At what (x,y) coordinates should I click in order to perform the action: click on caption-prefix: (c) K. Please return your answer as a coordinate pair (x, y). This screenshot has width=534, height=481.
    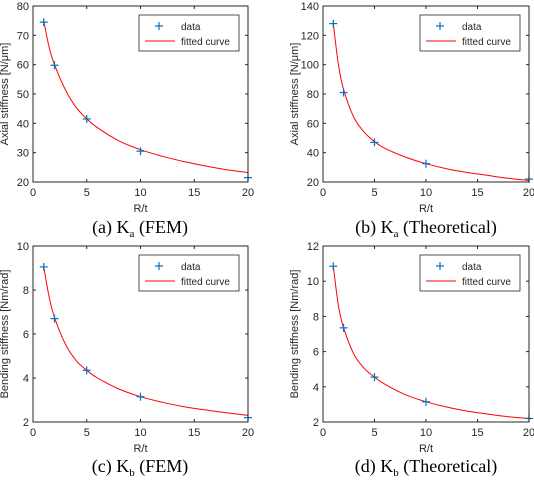
    Looking at the image, I should click on (110, 466).